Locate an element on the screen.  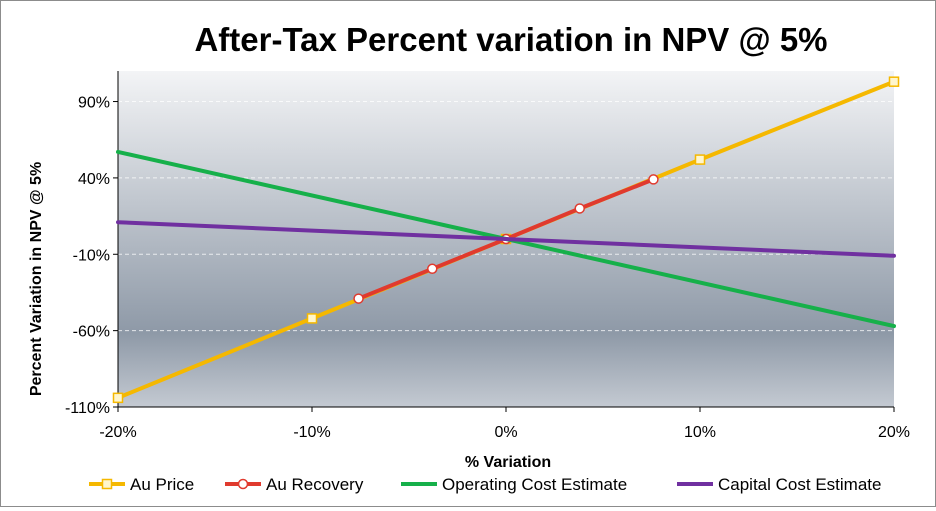
x-tick-label: -10% is located at coordinates (311, 432).